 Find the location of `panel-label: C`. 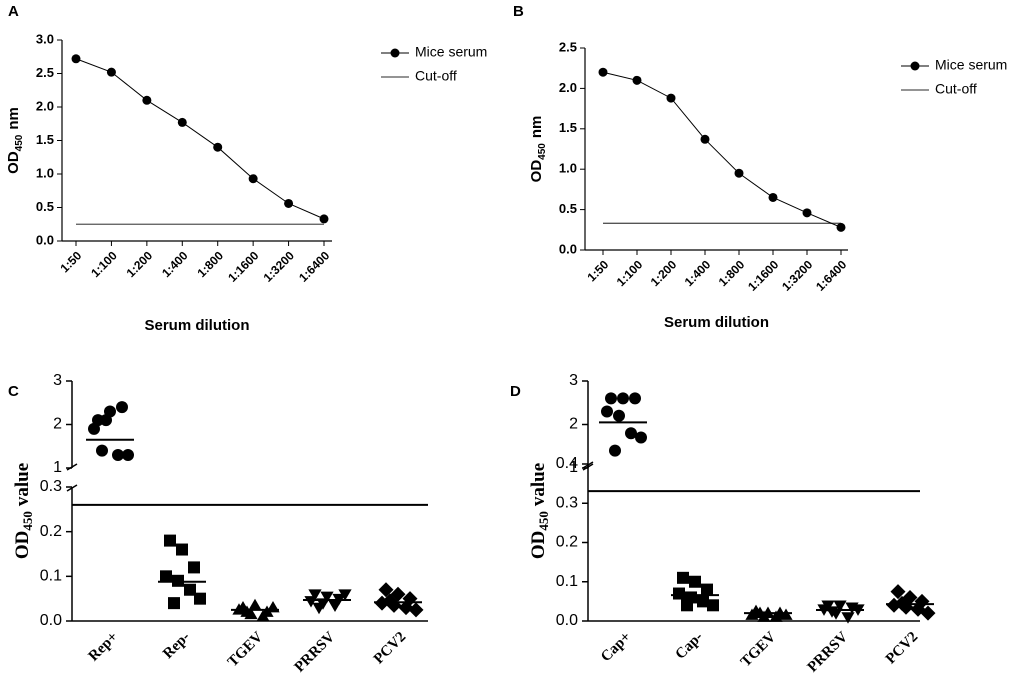

panel-label: C is located at coordinates (13, 391).